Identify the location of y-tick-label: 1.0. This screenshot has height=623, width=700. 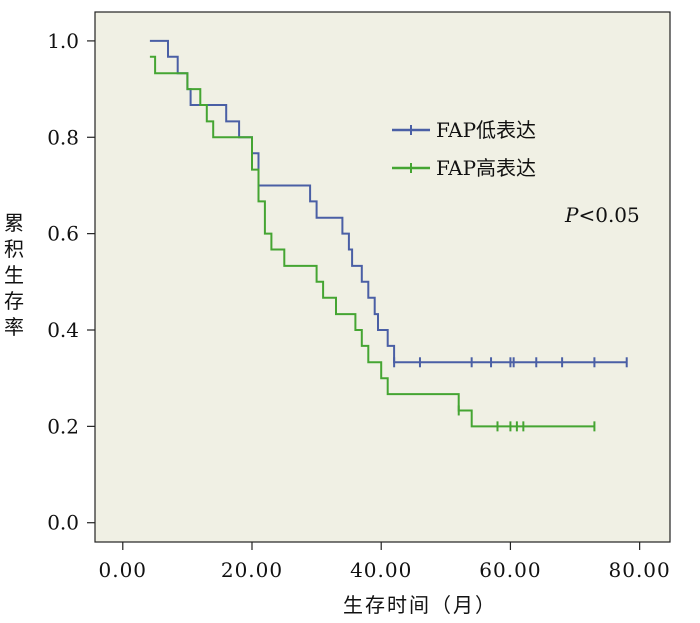
(63, 41).